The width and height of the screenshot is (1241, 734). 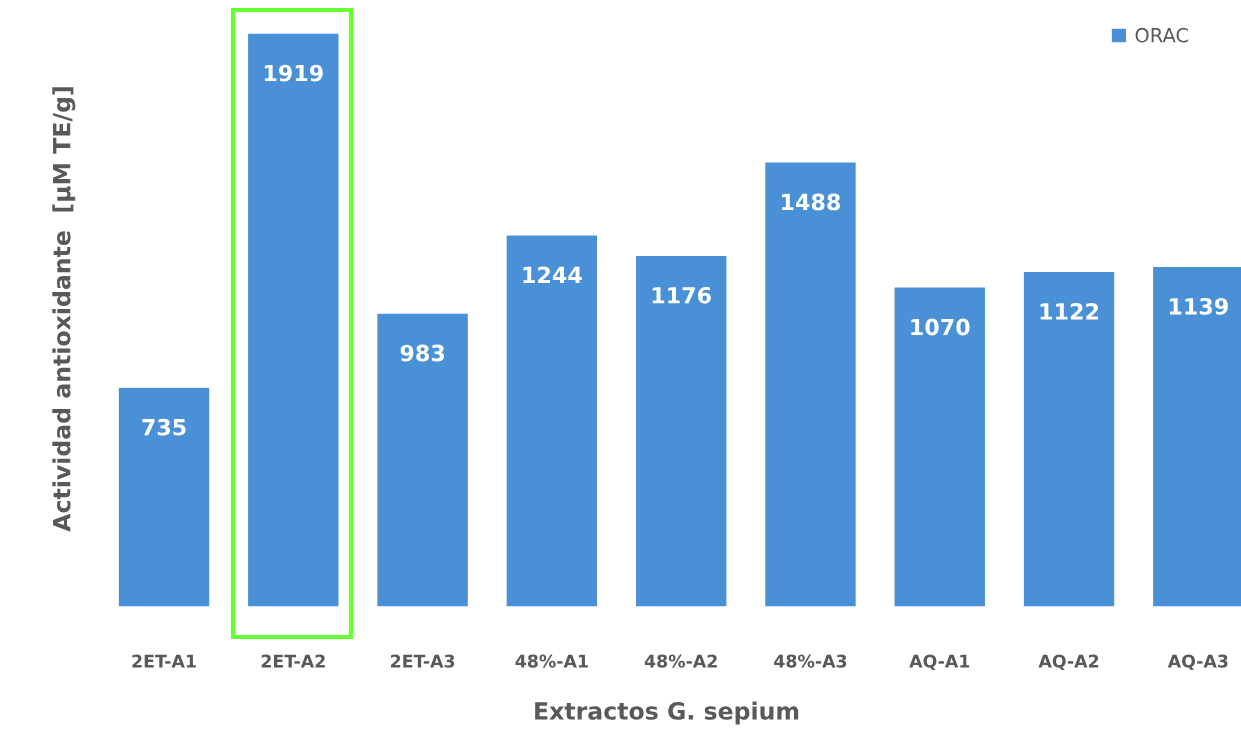 What do you see at coordinates (164, 427) in the screenshot?
I see `data-label: 735` at bounding box center [164, 427].